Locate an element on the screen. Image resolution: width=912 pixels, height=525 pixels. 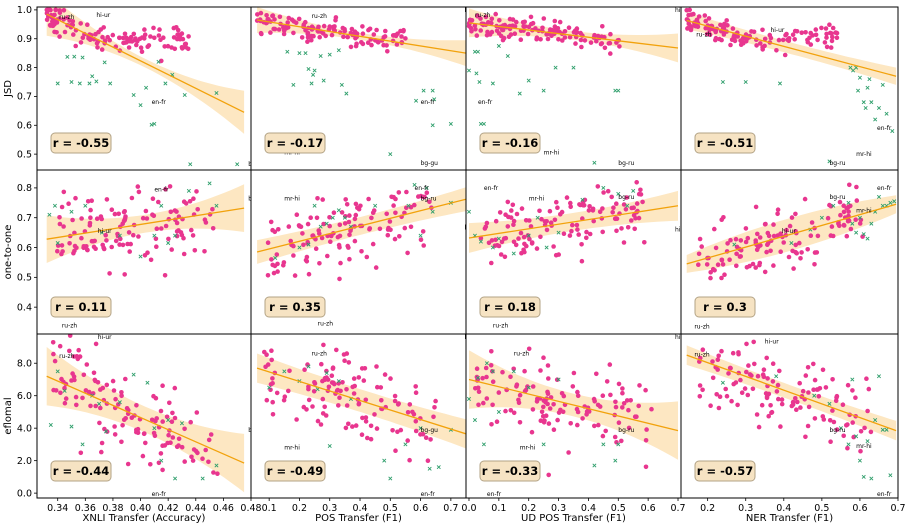
correlation-value: r = -0.49 is located at coordinates (295, 471).